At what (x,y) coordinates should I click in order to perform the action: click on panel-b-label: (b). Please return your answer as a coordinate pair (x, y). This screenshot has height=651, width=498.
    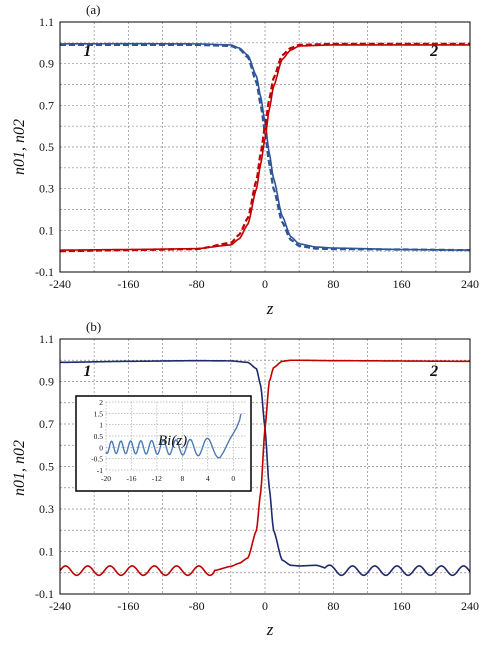
    Looking at the image, I should click on (93, 326).